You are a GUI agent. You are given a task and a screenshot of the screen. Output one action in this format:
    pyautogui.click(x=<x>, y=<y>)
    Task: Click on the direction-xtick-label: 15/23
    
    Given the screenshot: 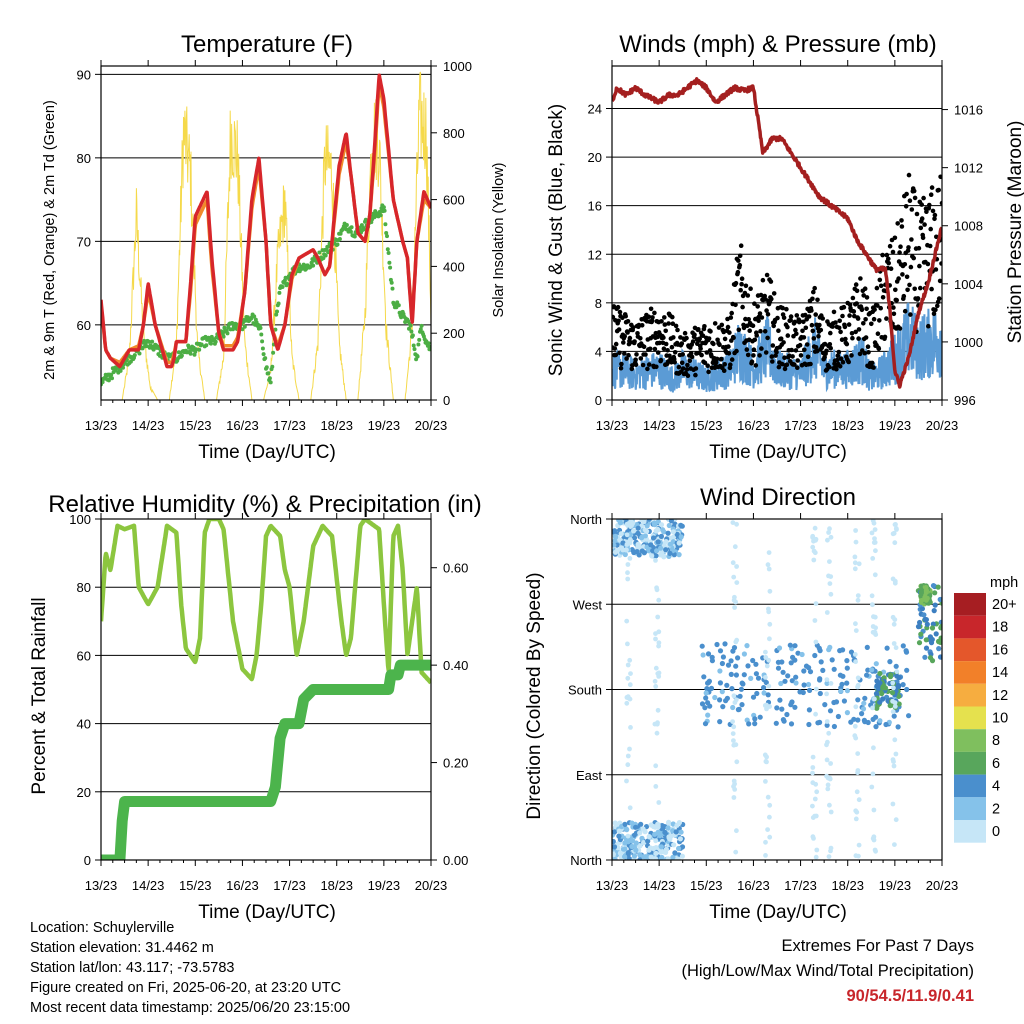 What is the action you would take?
    pyautogui.click(x=706, y=885)
    